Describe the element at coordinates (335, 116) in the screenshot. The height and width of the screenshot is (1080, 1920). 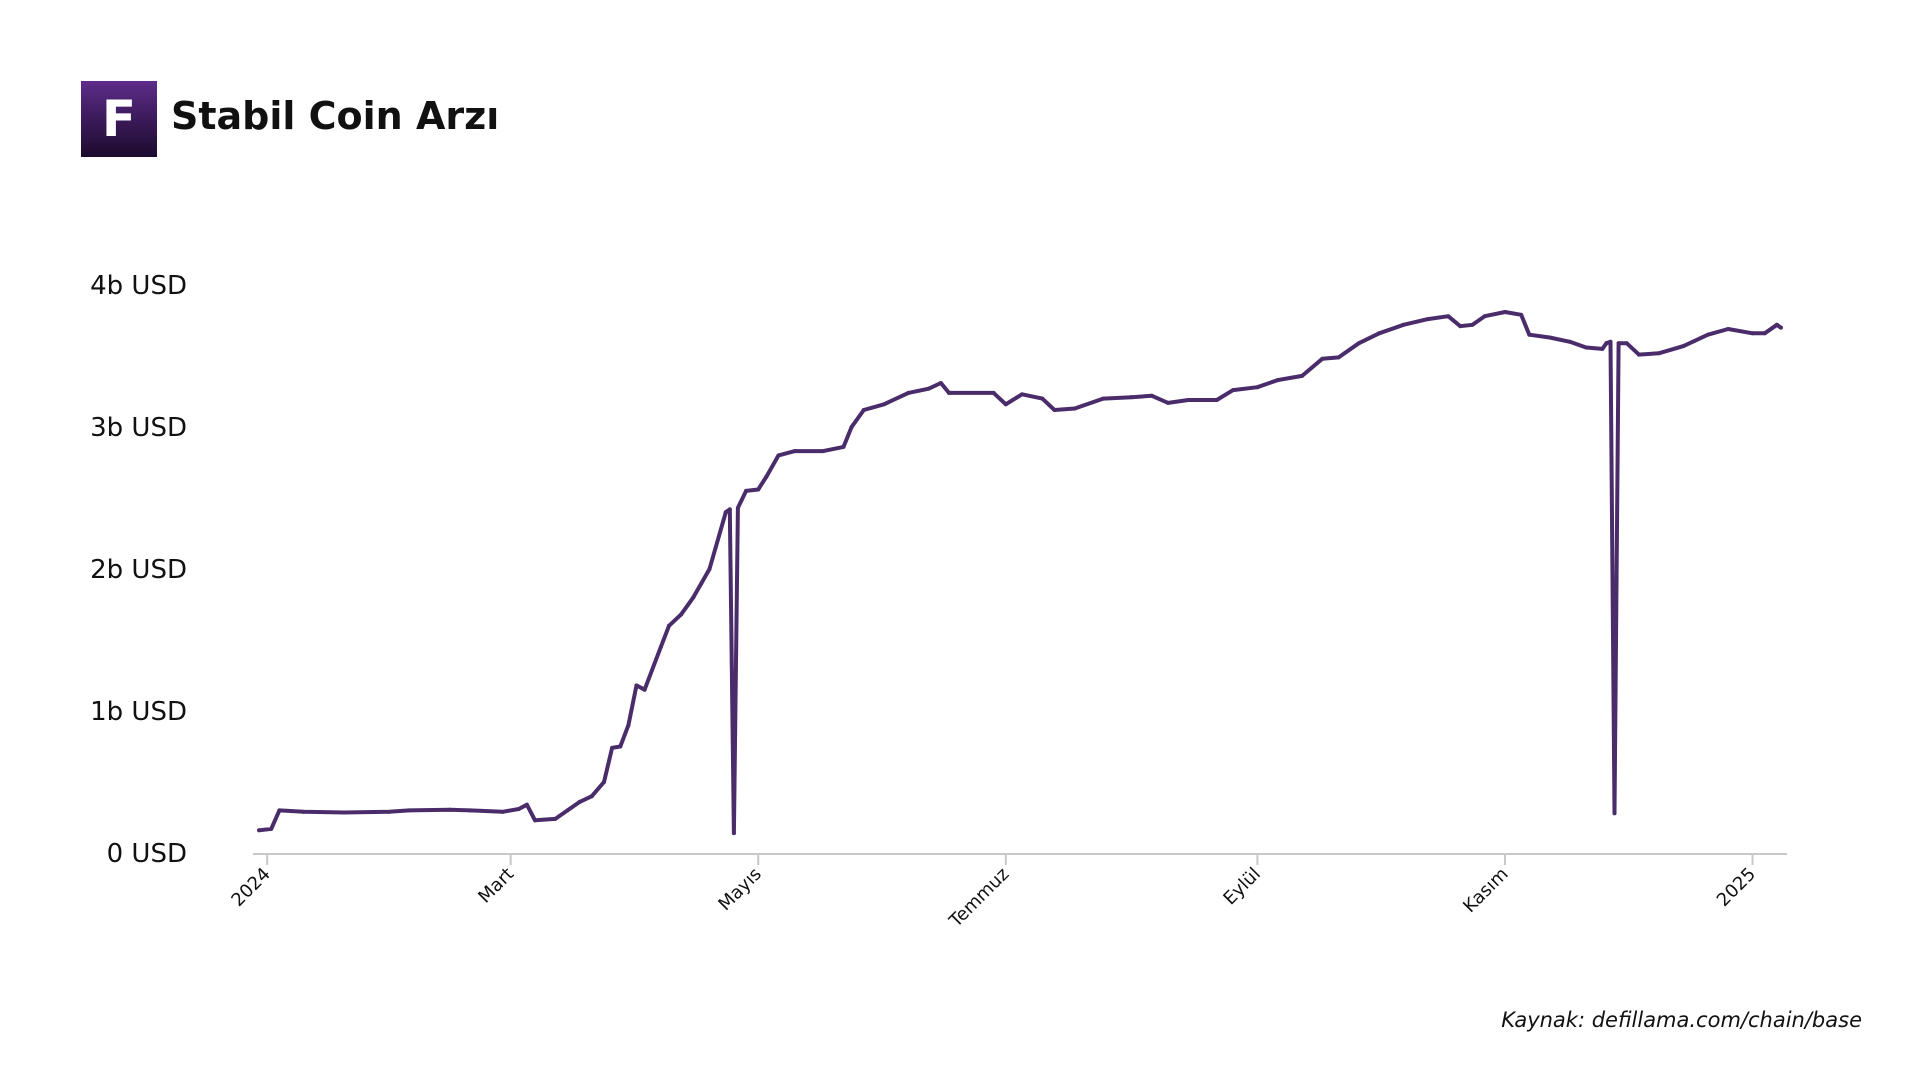
I see `chart-title: Stabil Coin Arzı` at that location.